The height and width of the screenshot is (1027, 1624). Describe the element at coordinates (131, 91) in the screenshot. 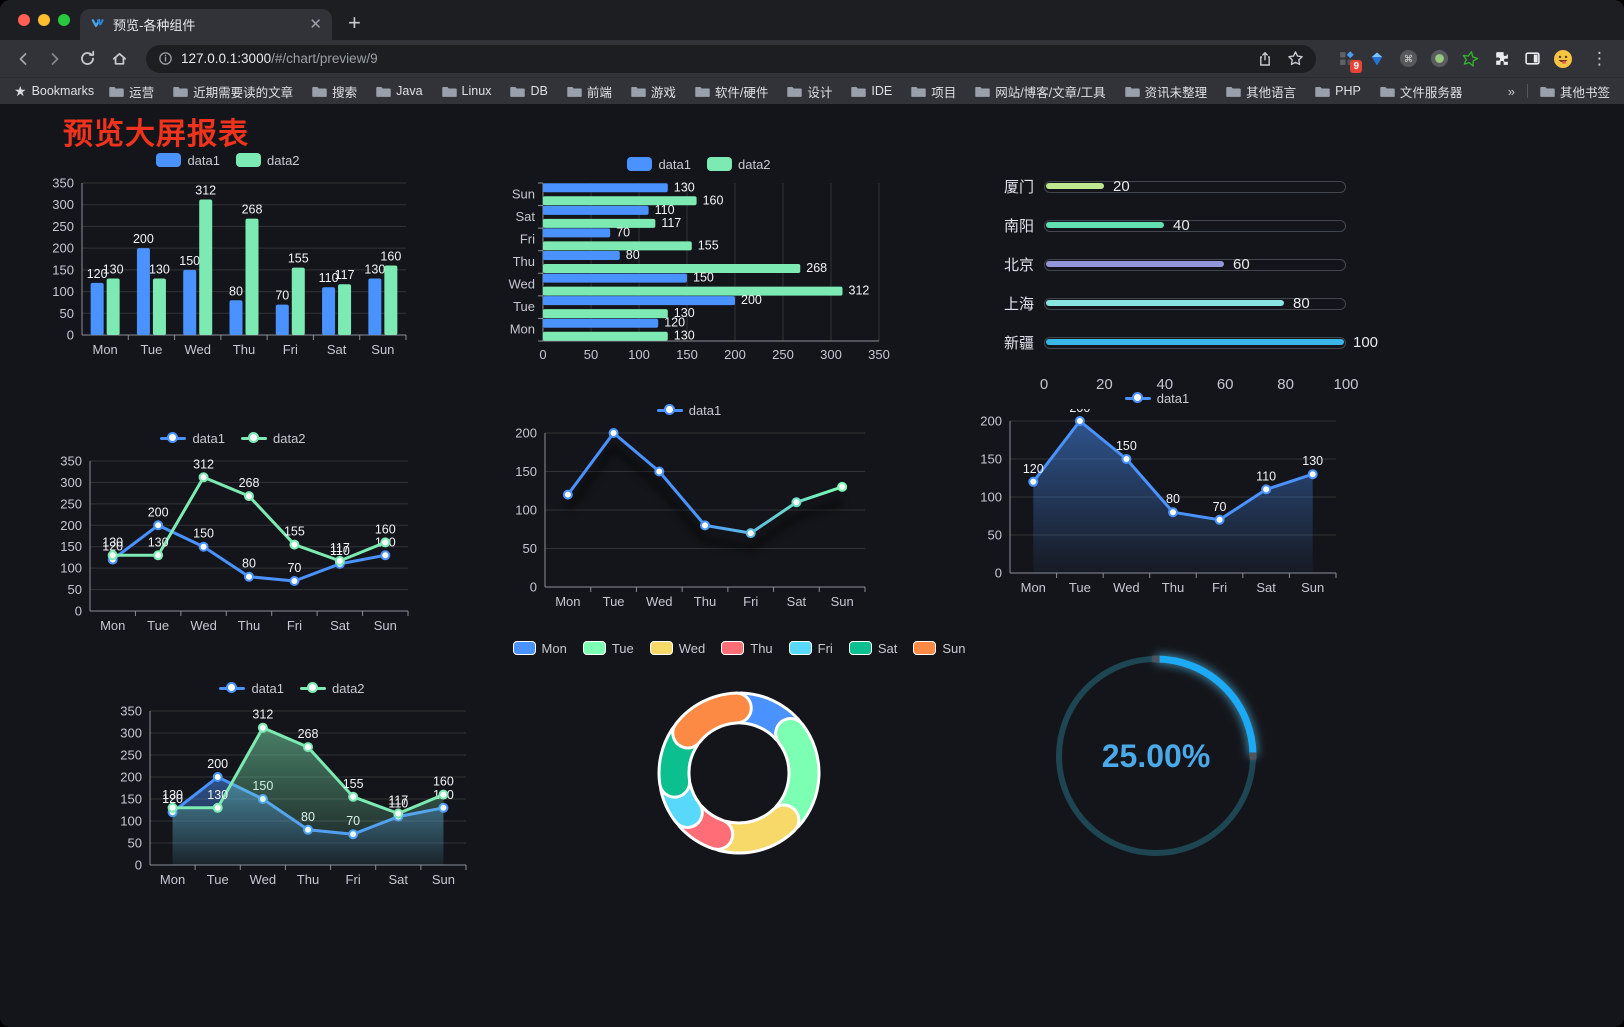

I see `bookmark-folder: 运营` at that location.